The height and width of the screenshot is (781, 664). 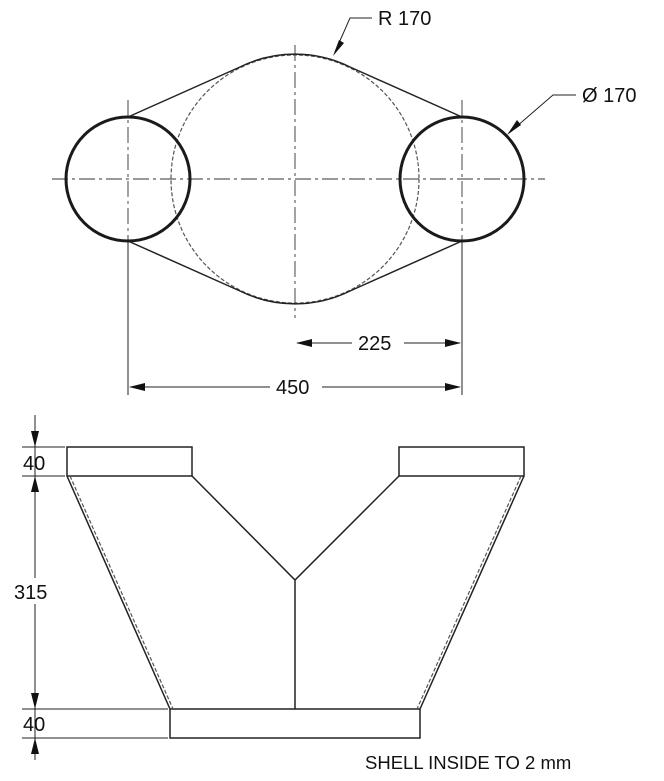 What do you see at coordinates (34, 725) in the screenshot?
I see `bottom-flange-height-label: 40` at bounding box center [34, 725].